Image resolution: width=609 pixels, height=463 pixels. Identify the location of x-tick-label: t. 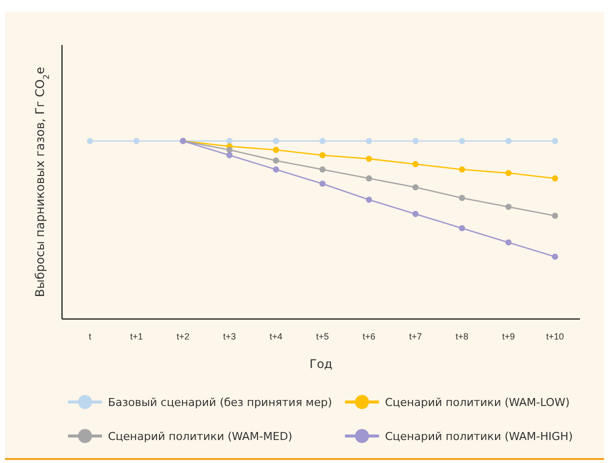
(90, 336).